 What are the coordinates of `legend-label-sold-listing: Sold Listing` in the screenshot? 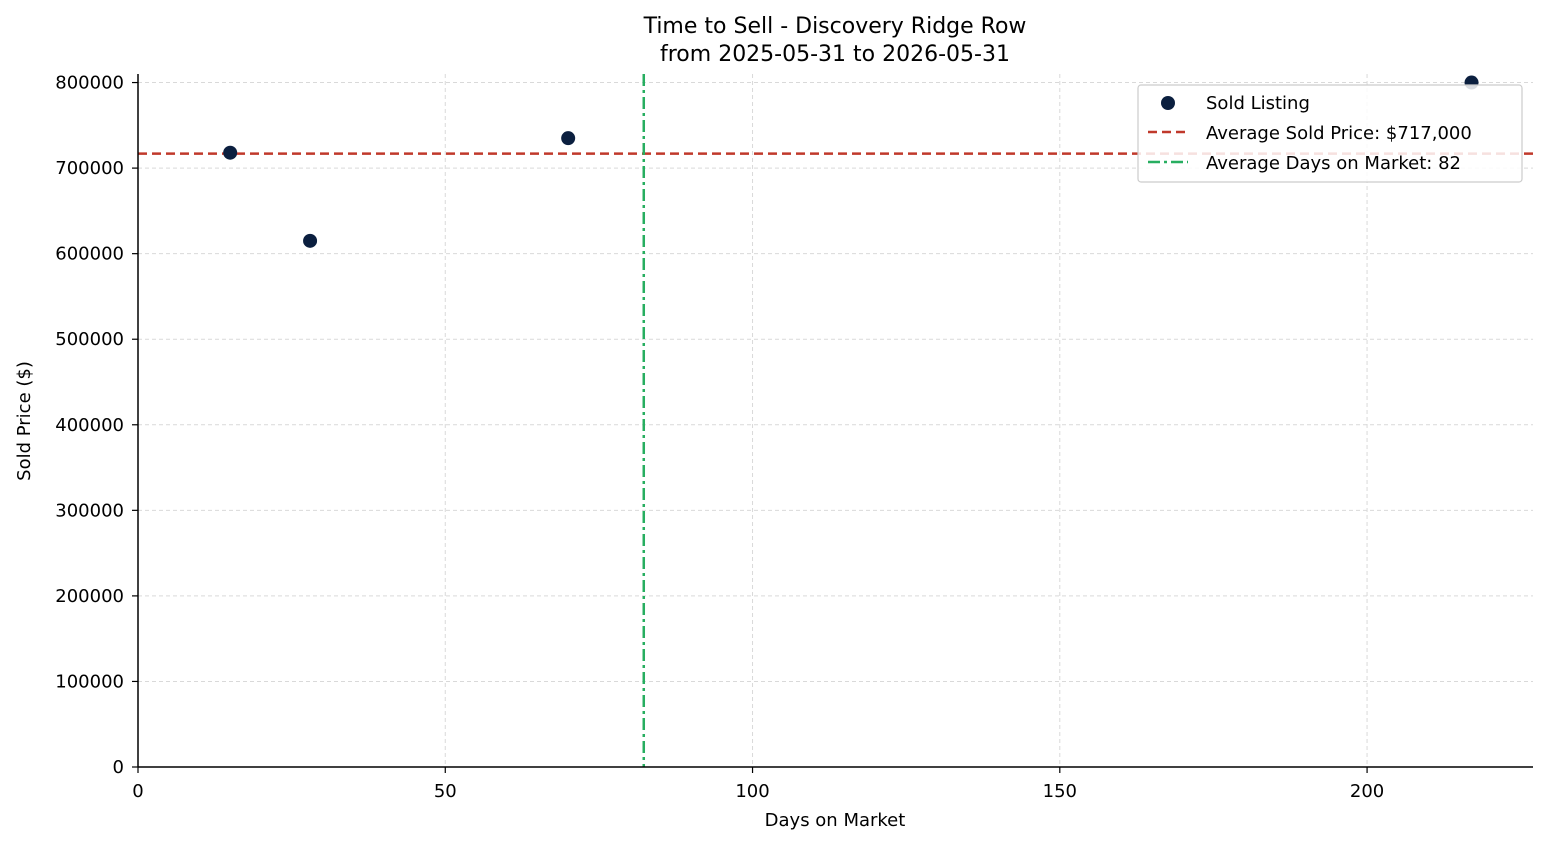 It's located at (1258, 103).